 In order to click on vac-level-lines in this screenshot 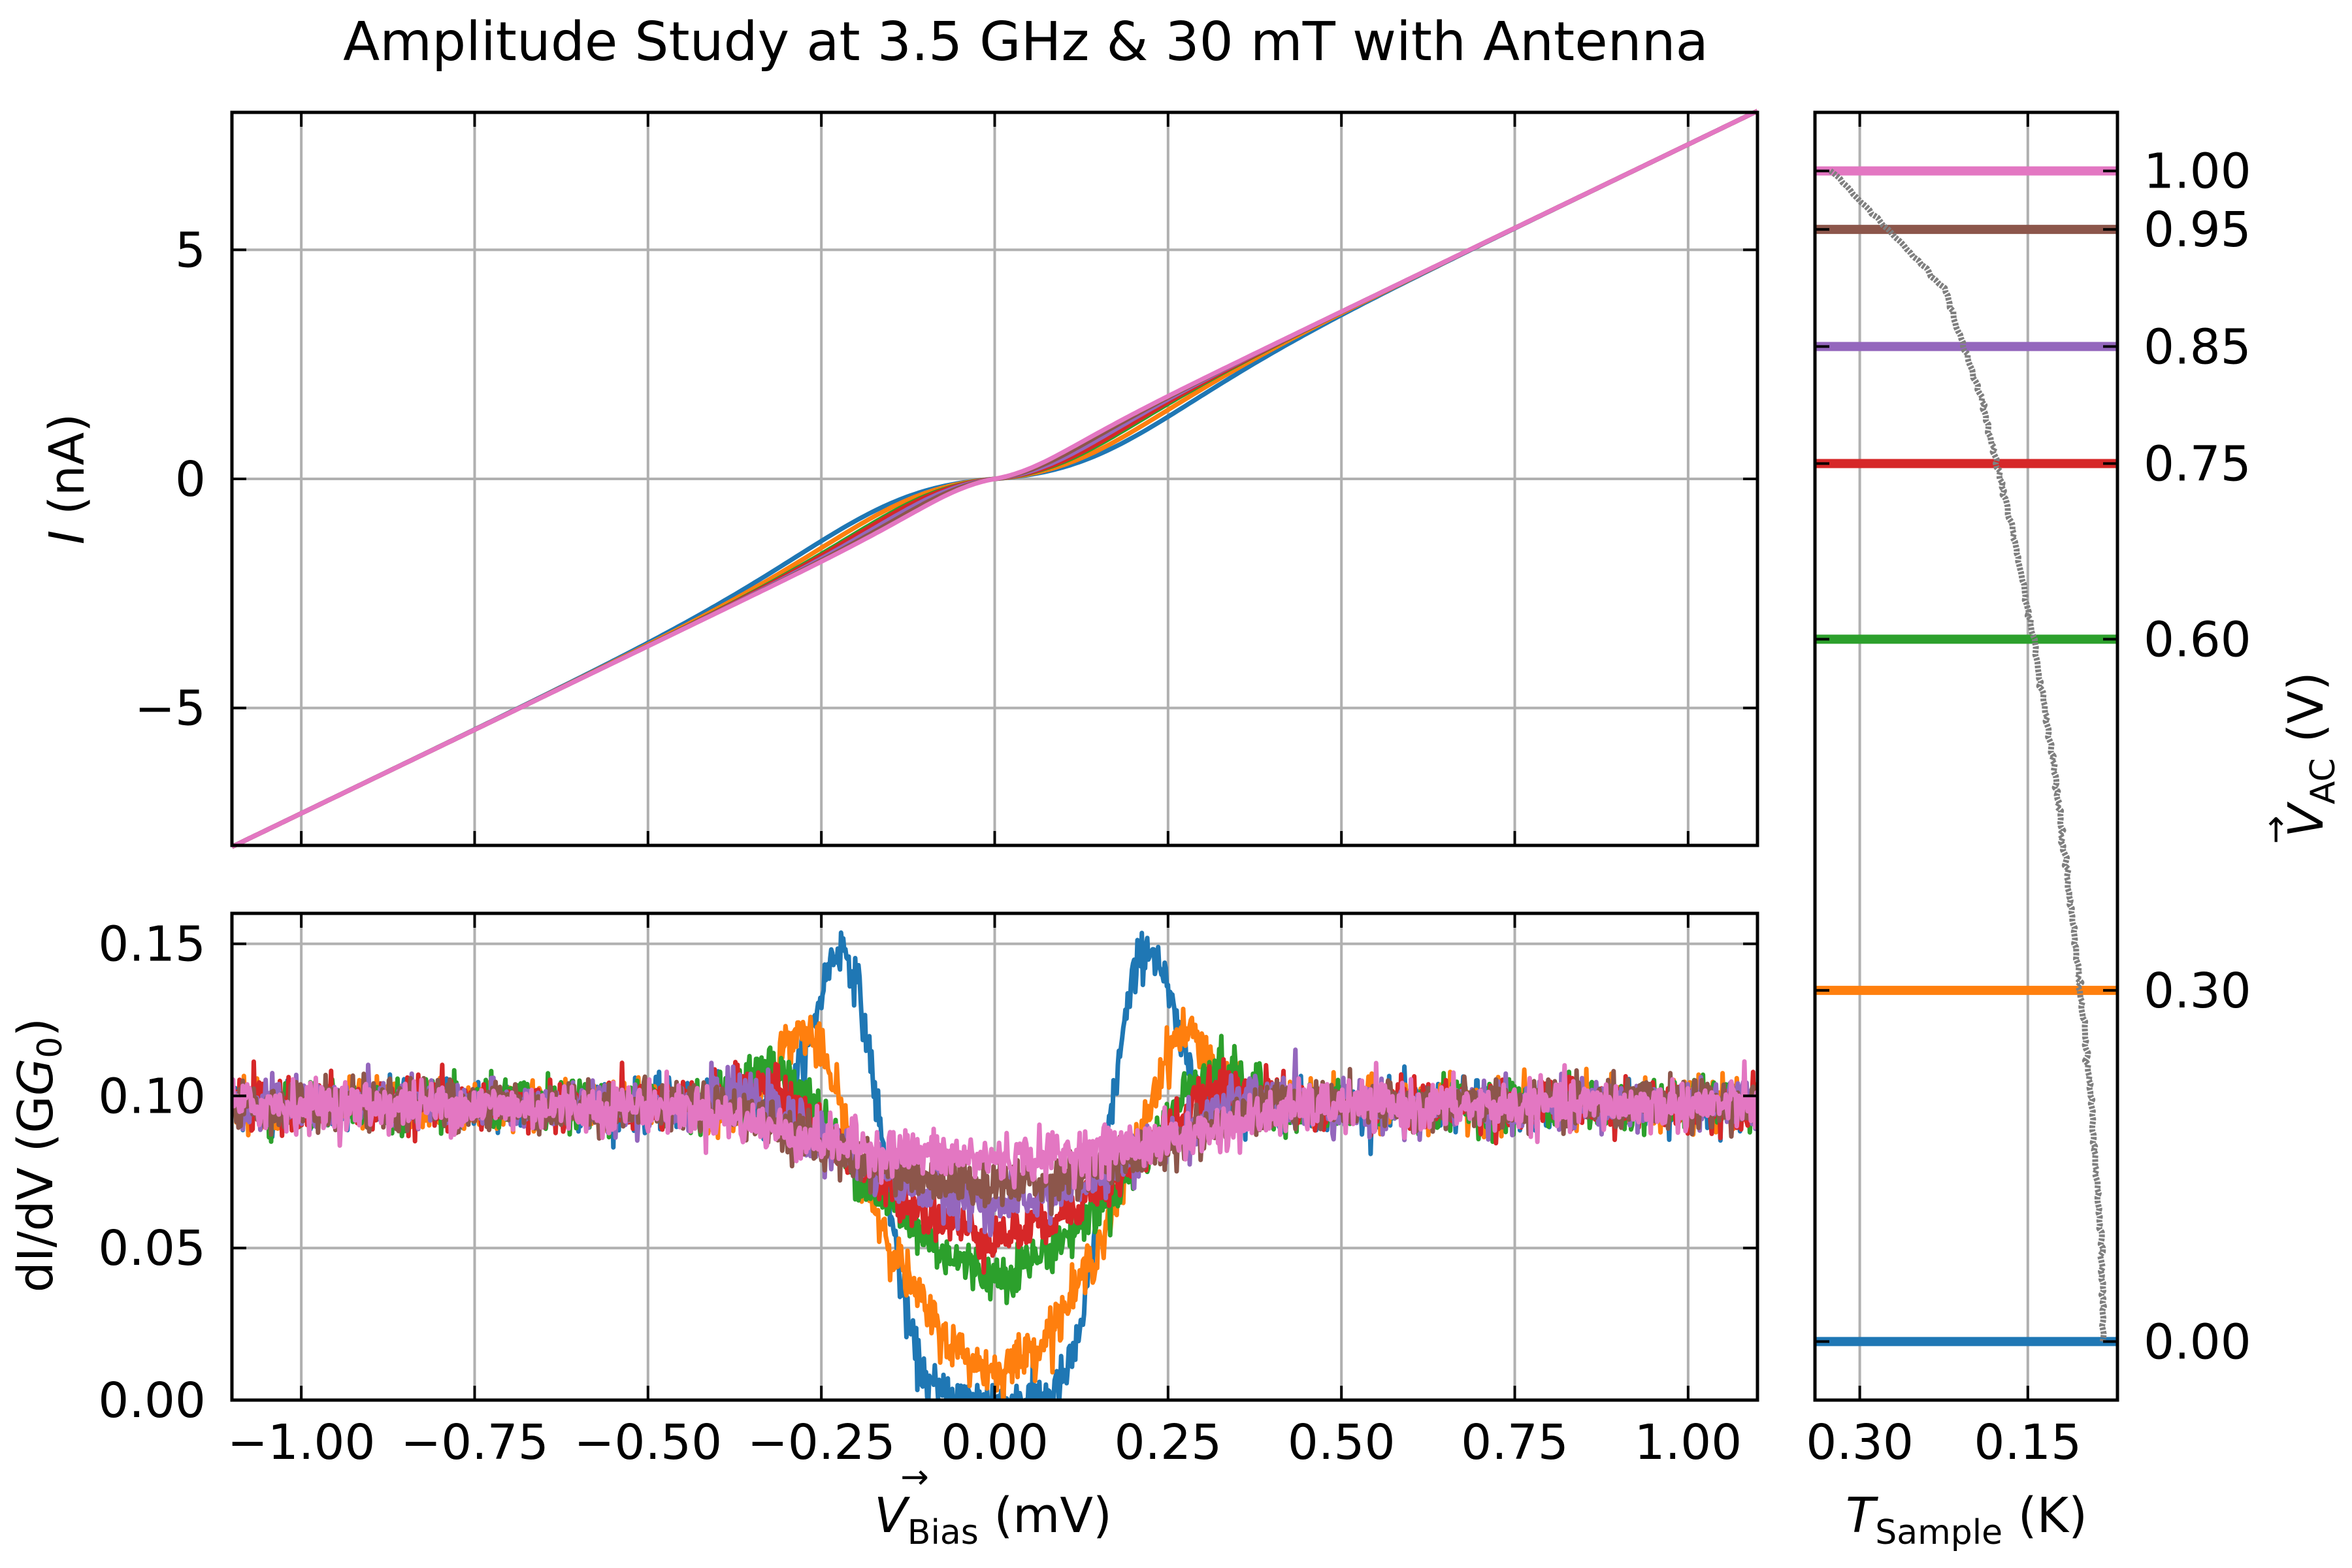, I will do `click(1966, 756)`.